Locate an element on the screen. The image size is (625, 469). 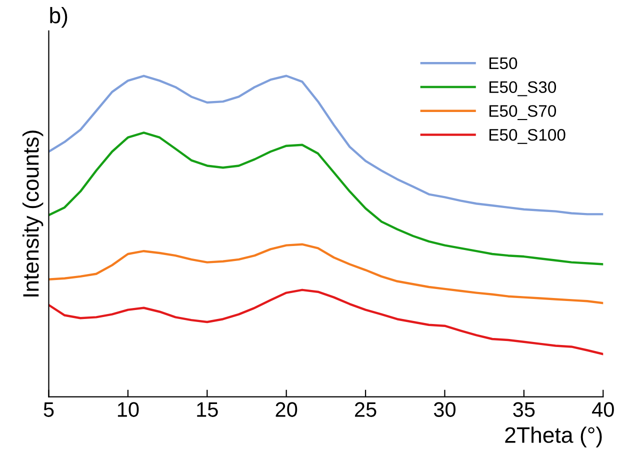
x-tick-label: 25 is located at coordinates (365, 409).